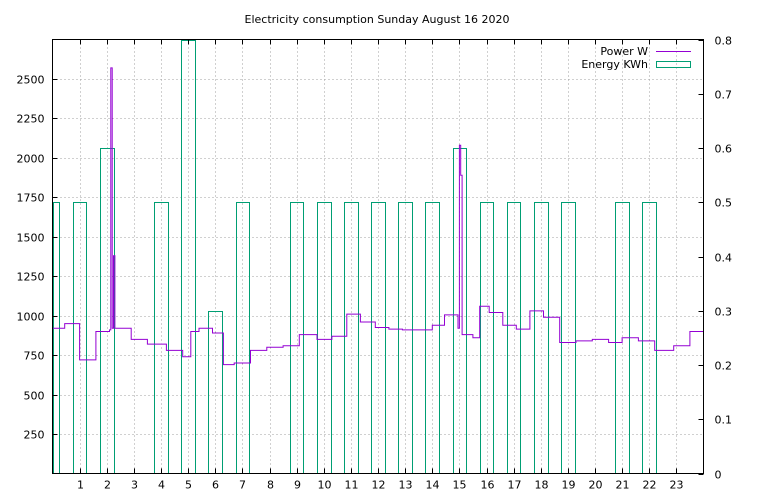 The height and width of the screenshot is (500, 768). I want to click on legend-label-energy: Energy KWh, so click(614, 64).